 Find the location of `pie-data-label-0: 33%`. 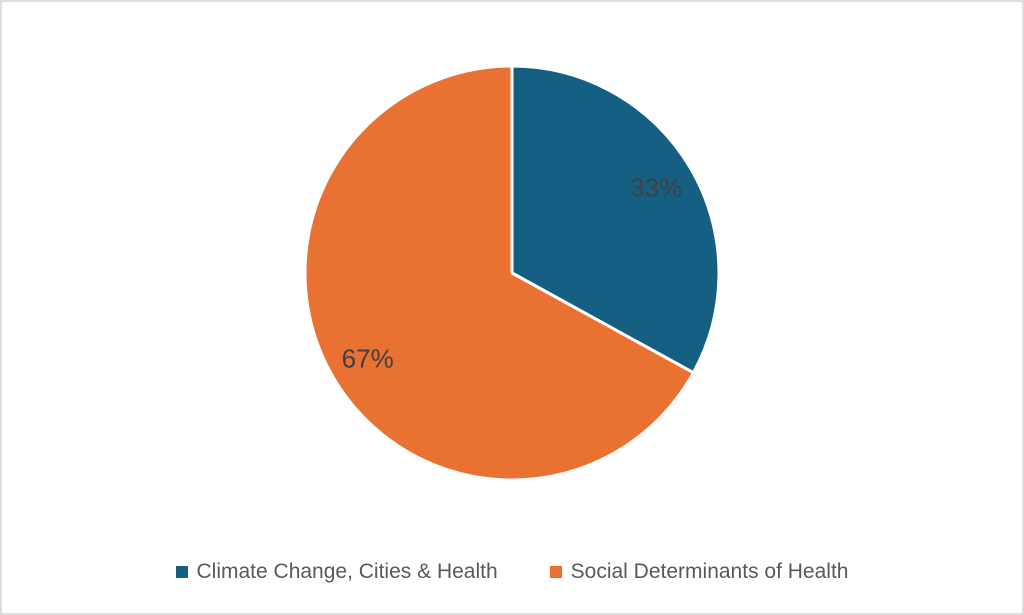

pie-data-label-0: 33% is located at coordinates (656, 188).